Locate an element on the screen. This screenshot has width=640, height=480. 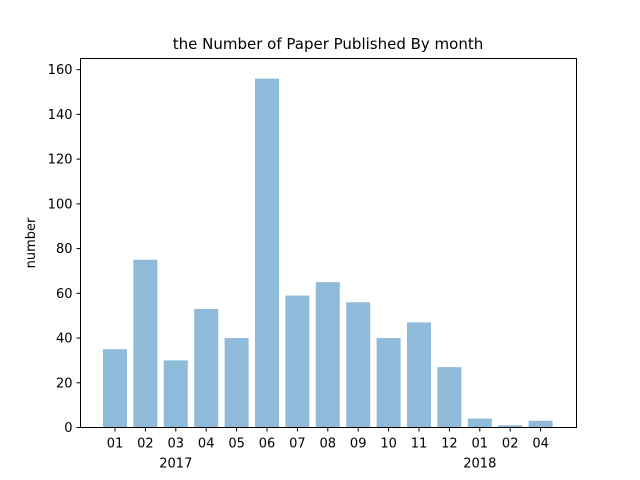
y-axis-label: number is located at coordinates (31, 242).